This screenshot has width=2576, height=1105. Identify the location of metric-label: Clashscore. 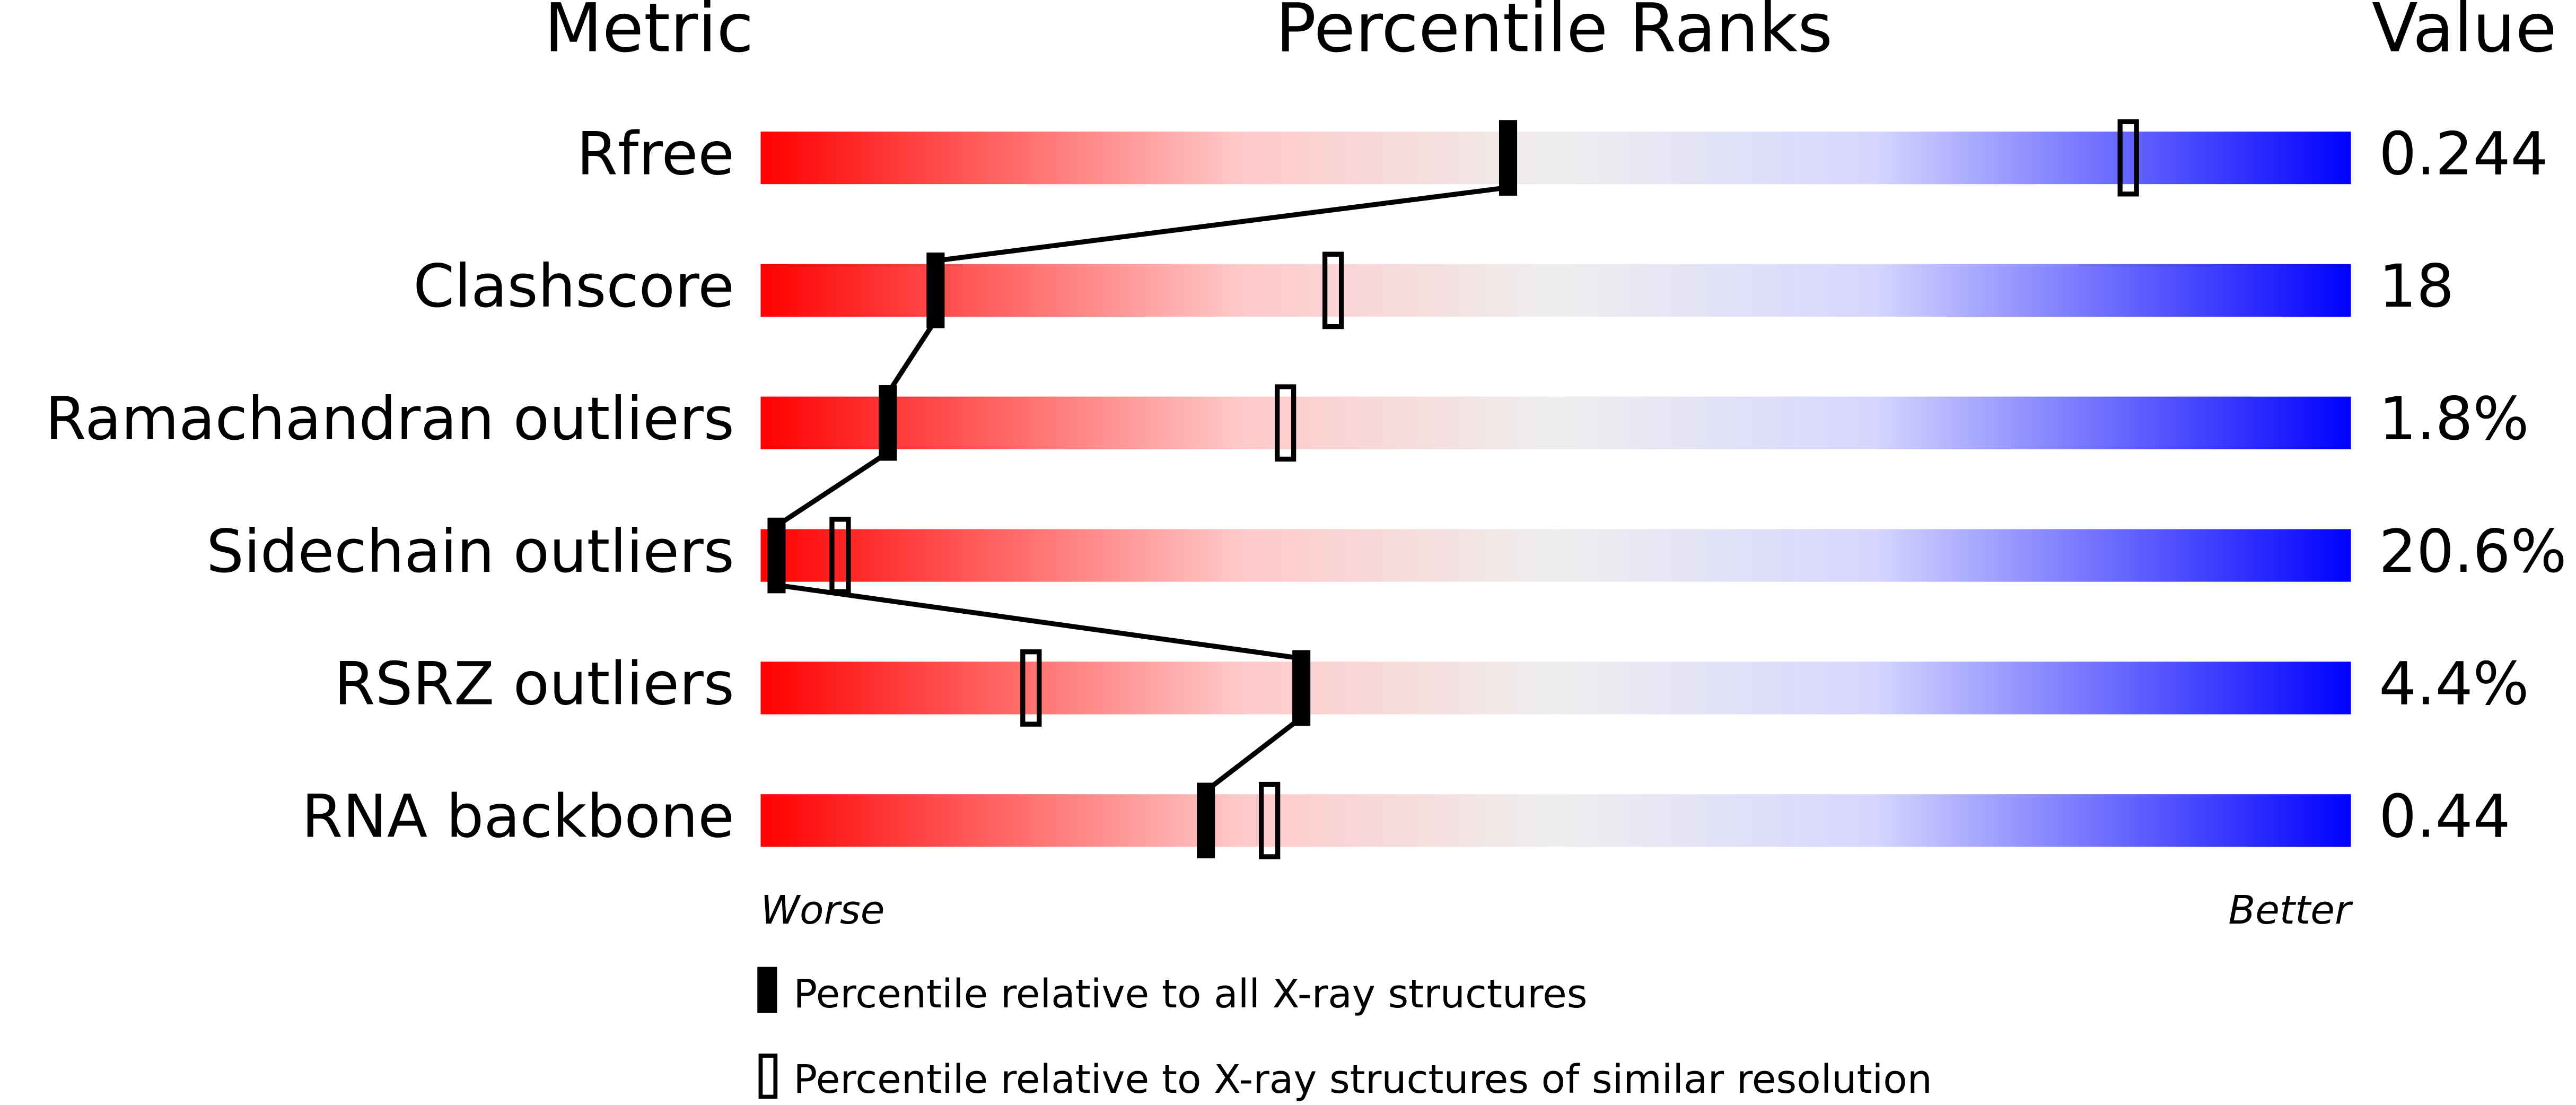
(573, 286).